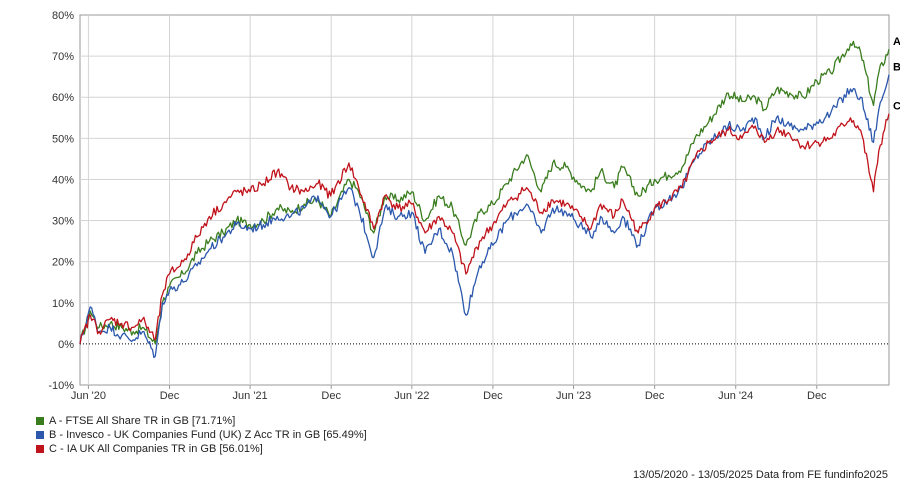 The image size is (900, 484). I want to click on x-tick-label: Jun '23, so click(573, 396).